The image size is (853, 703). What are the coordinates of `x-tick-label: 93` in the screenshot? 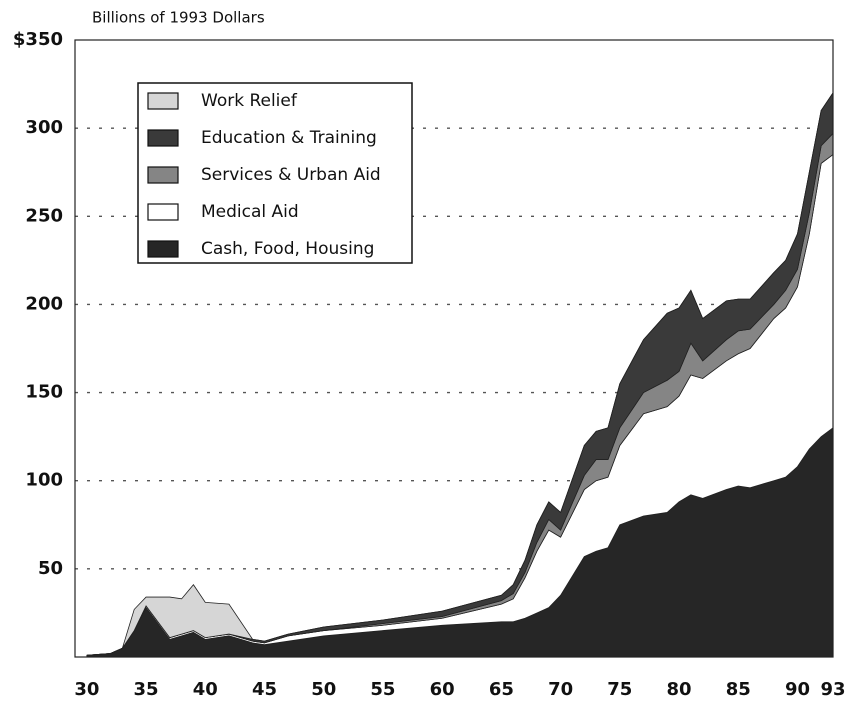 It's located at (832, 689).